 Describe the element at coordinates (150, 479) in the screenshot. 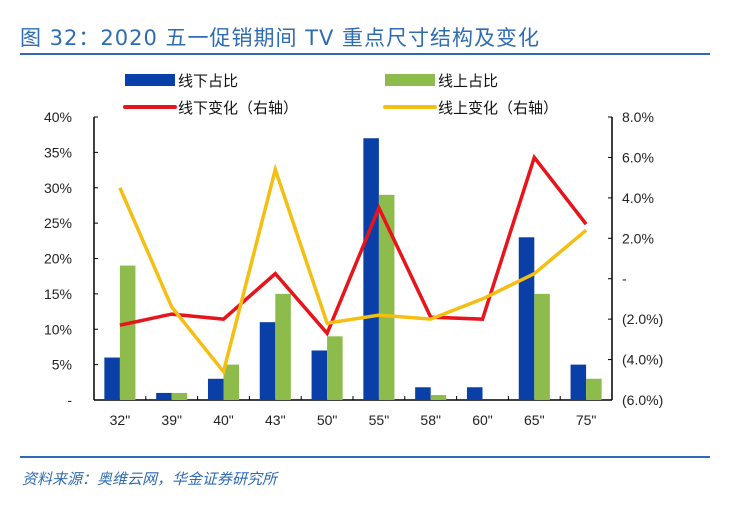

I see `source-note: 资料来源：奥维云网，华金证券研究所` at that location.